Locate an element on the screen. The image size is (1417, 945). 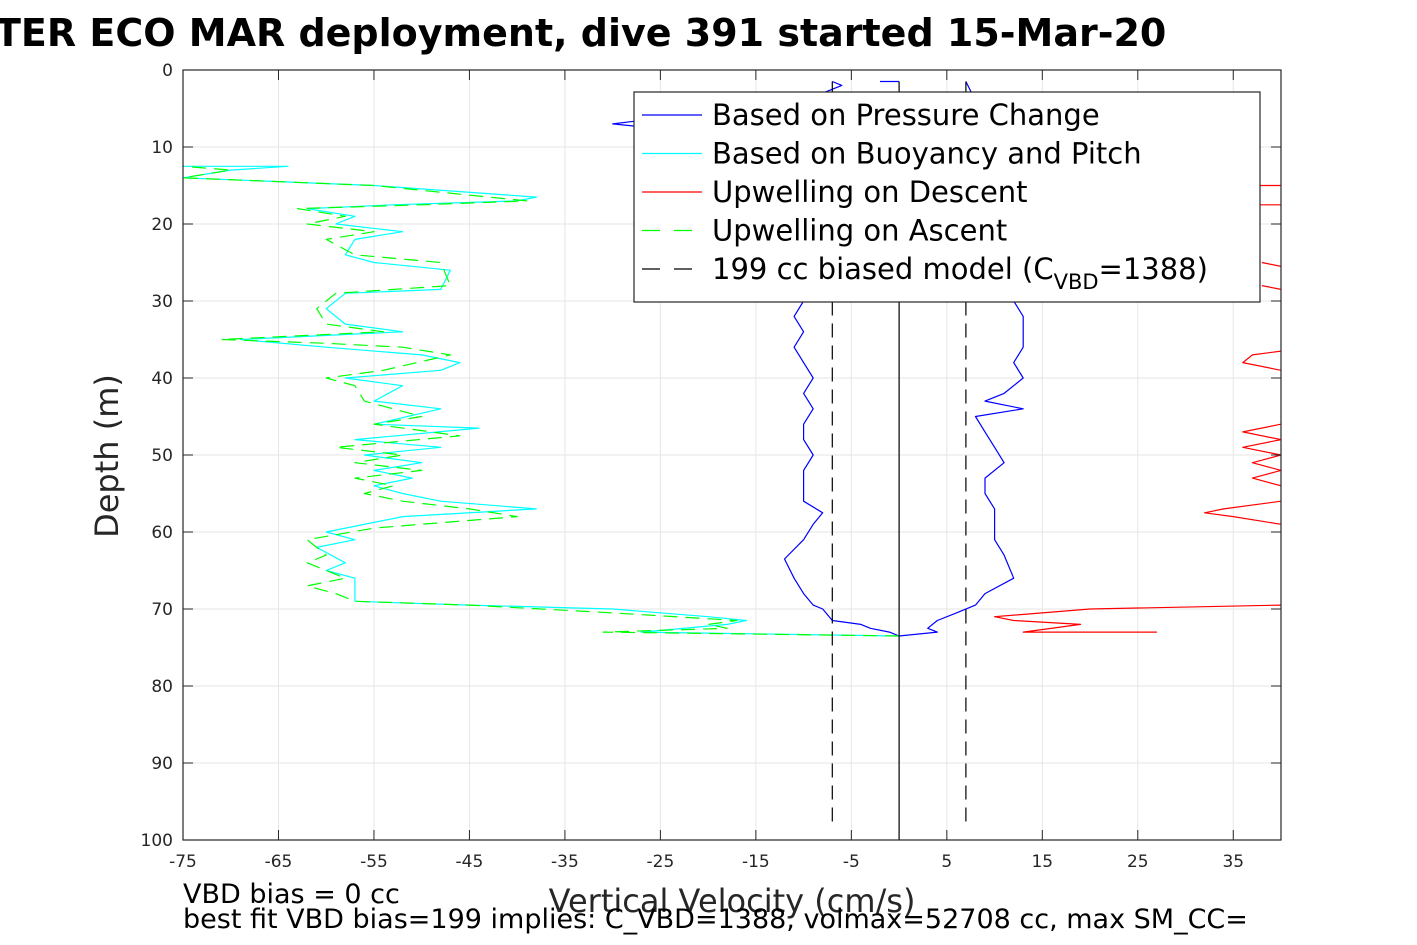
x-tick-label: -75 is located at coordinates (183, 862).